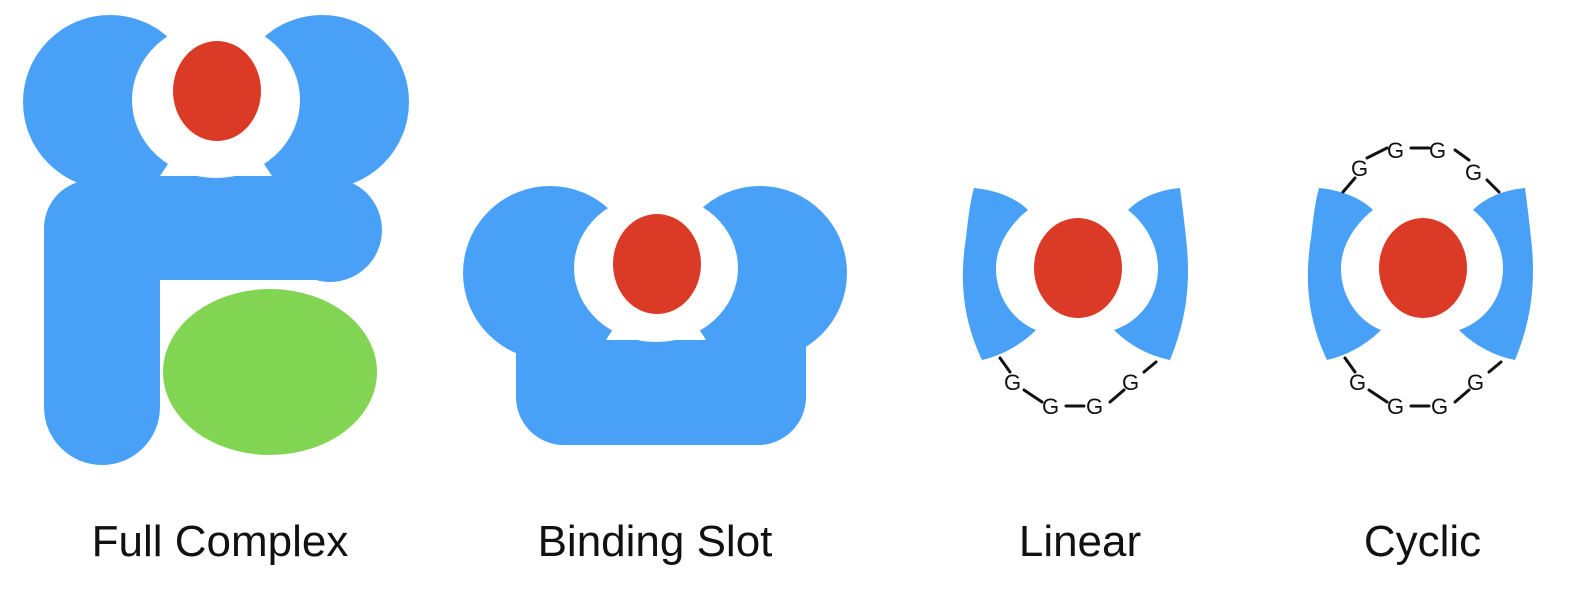 This screenshot has width=1584, height=594. I want to click on caption-full-complex: Full Complex, so click(220, 541).